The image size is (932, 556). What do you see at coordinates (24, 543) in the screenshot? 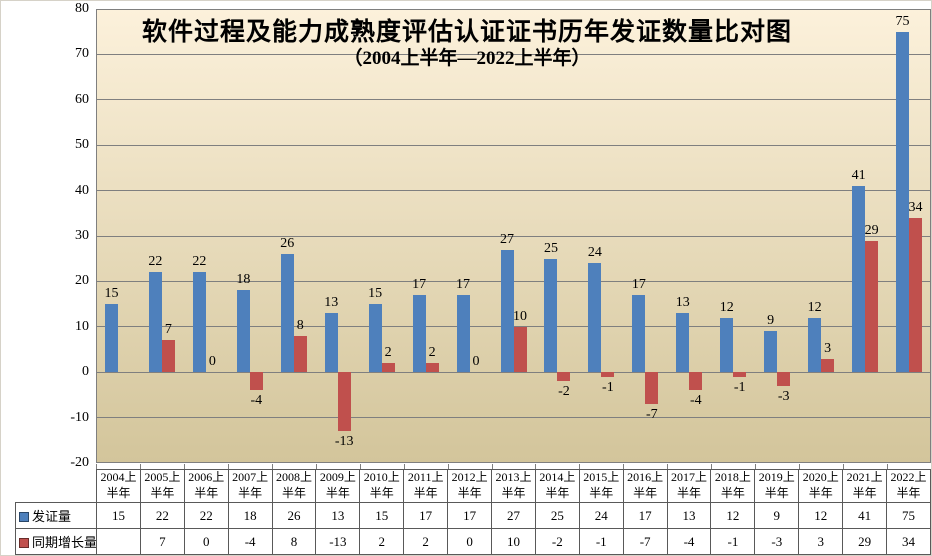
I see `legend-key-icon` at bounding box center [24, 543].